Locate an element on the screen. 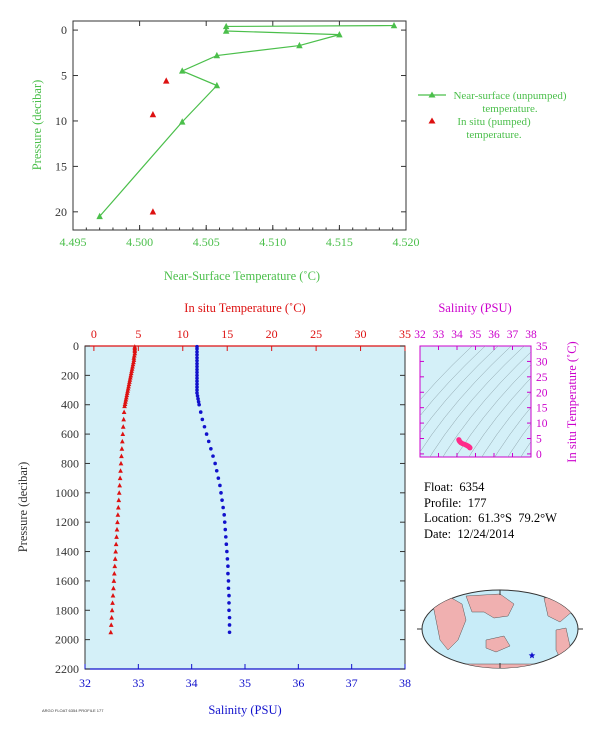  profile-y-label: Pressure (decibar) is located at coordinates (23, 507).